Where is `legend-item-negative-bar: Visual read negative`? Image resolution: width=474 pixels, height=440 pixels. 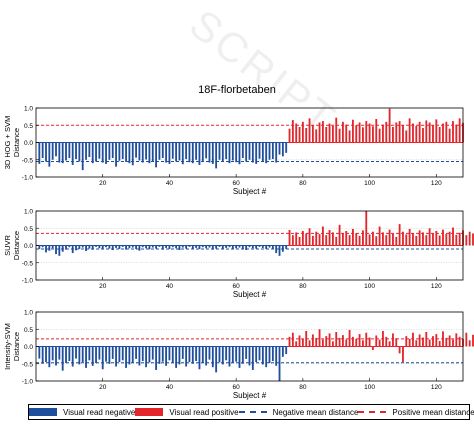
legend-item-negative-bar: Visual read negative is located at coordinates (82, 412).